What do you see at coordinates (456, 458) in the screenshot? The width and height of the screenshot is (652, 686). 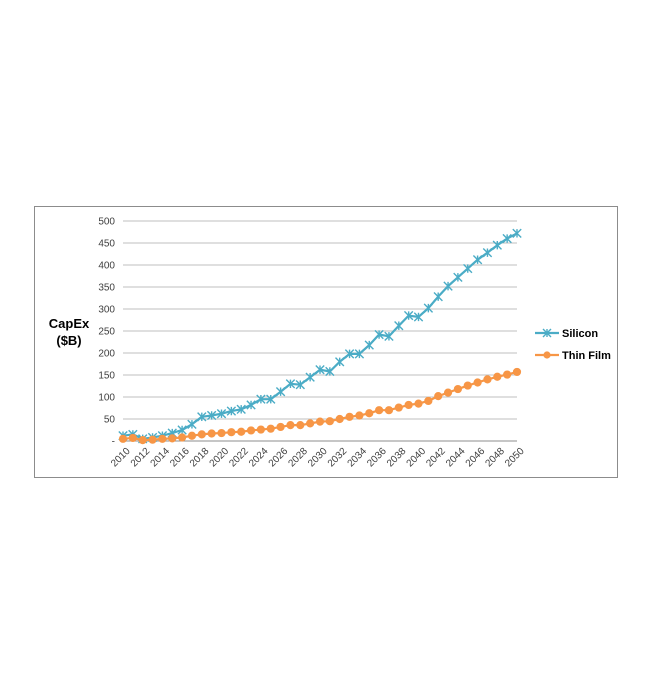 I see `x-tick-label: 2044` at bounding box center [456, 458].